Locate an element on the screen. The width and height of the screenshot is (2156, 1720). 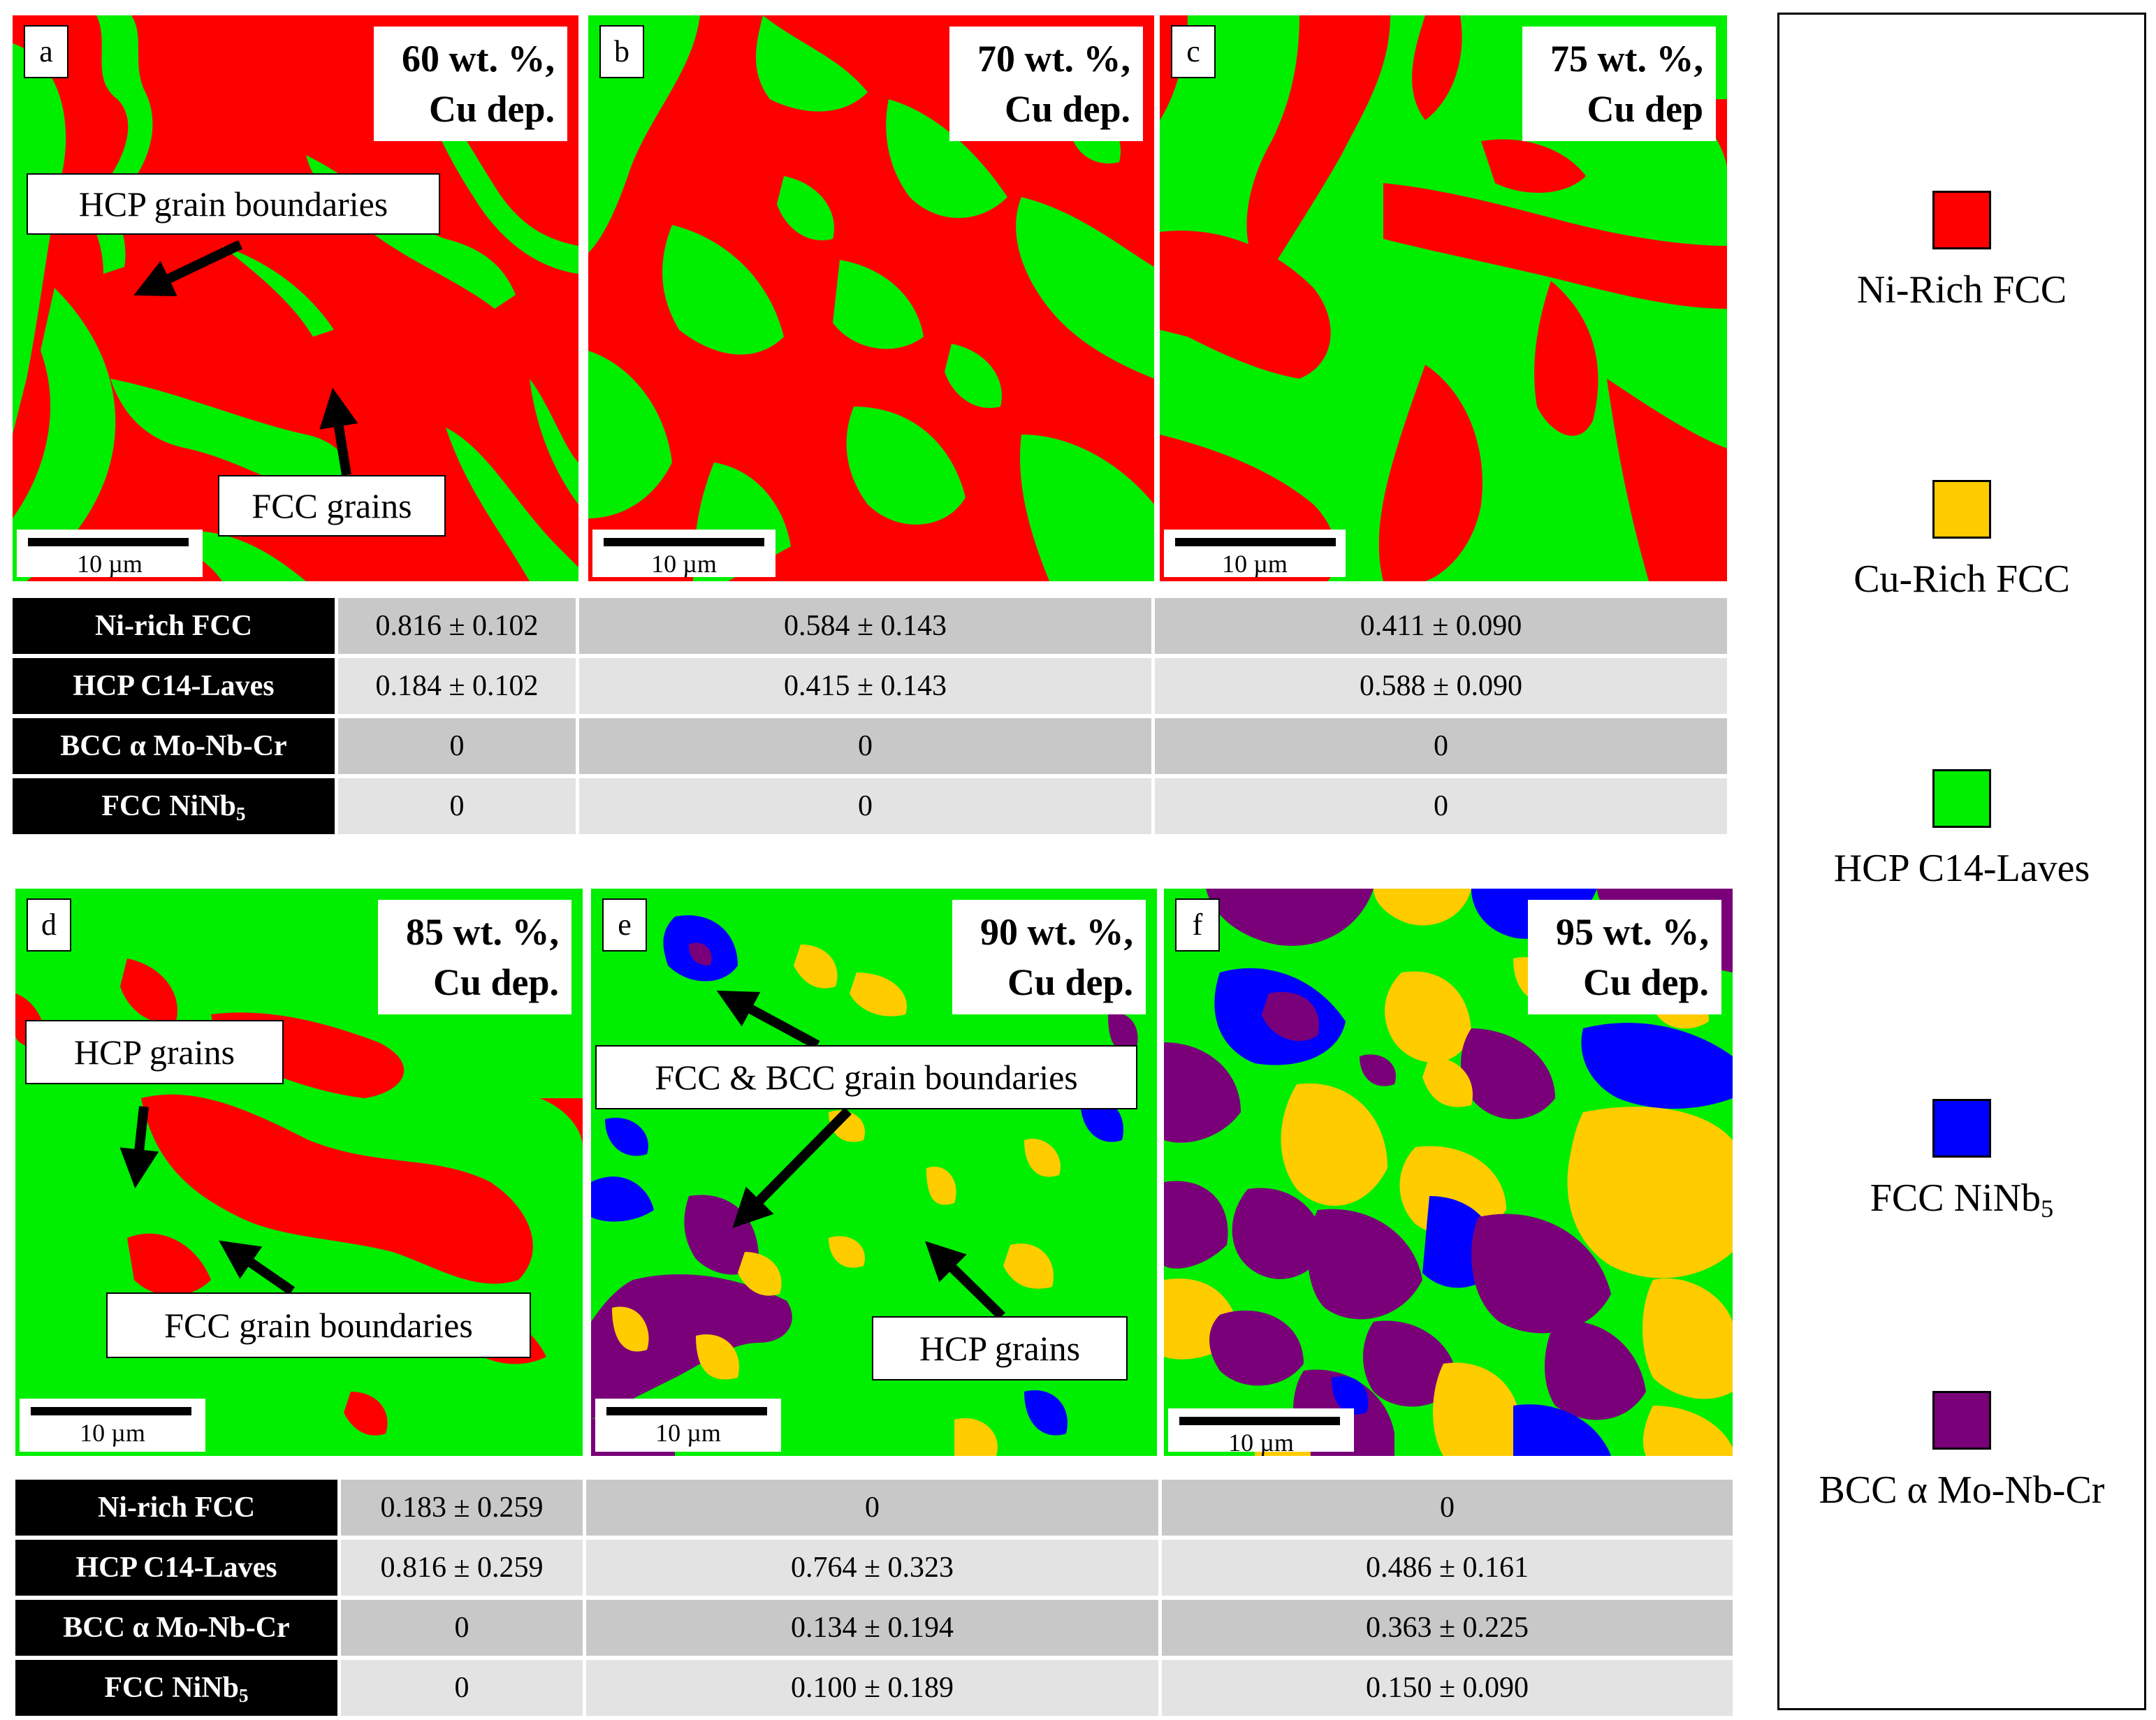
legend-label: Cu-Rich FCC is located at coordinates (1961, 579).